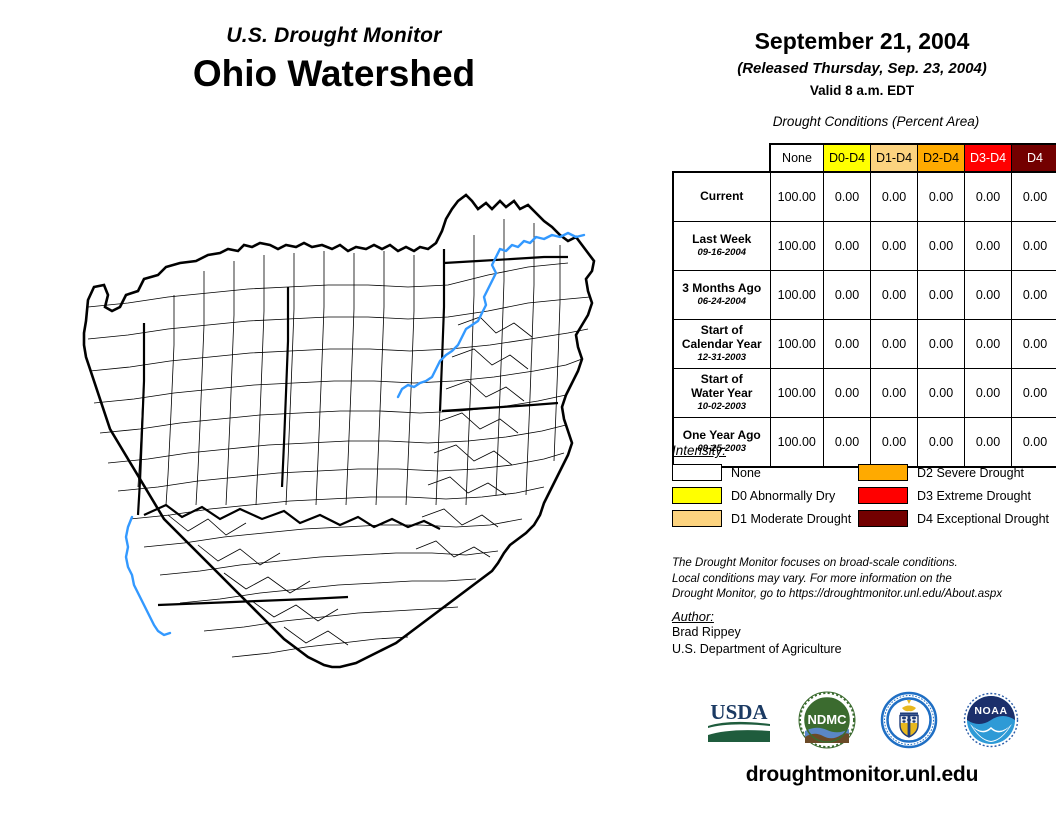 Image resolution: width=1056 pixels, height=816 pixels. Describe the element at coordinates (883, 472) in the screenshot. I see `swatch-d2-icon` at that location.